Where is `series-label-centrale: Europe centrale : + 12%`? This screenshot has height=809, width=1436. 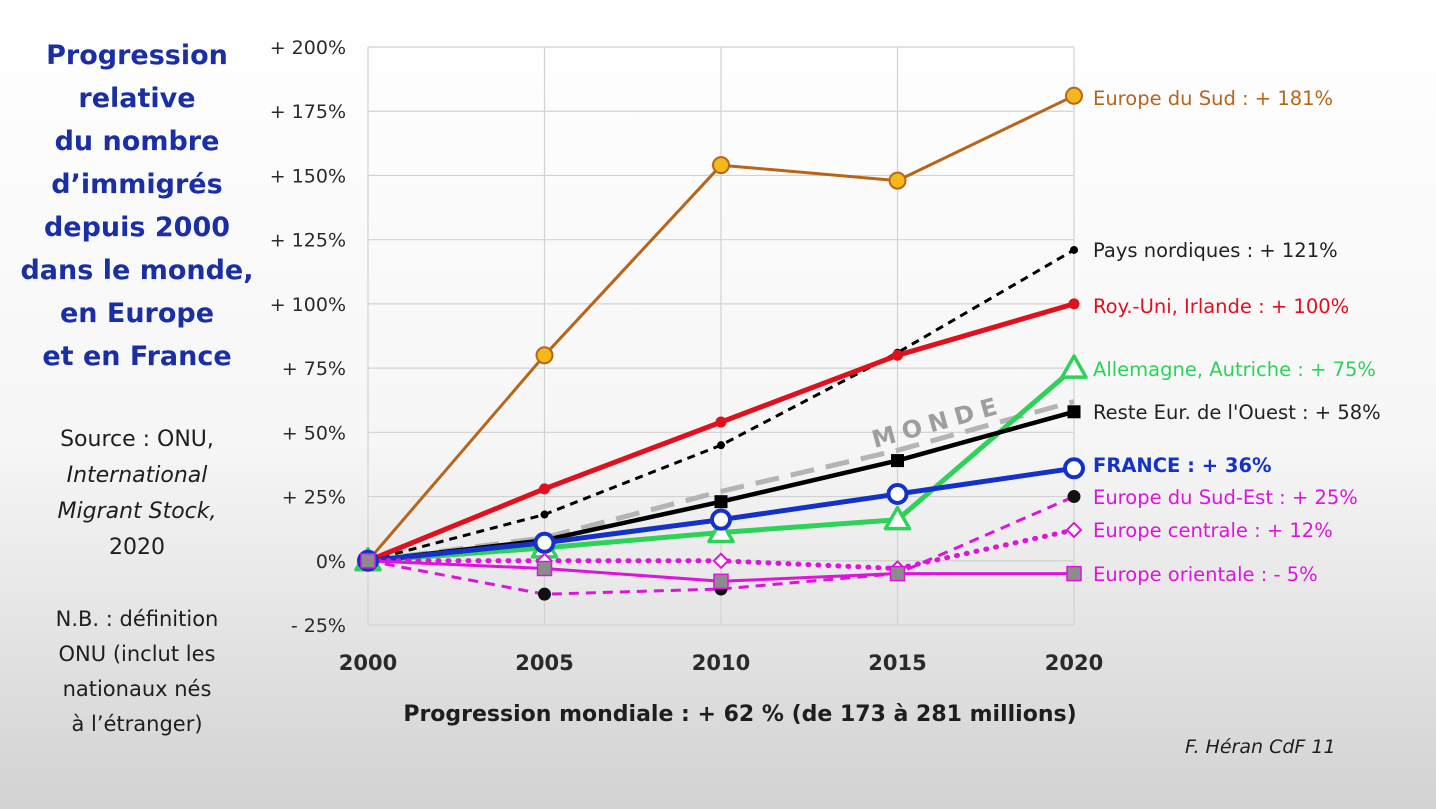 series-label-centrale: Europe centrale : + 12% is located at coordinates (1213, 530).